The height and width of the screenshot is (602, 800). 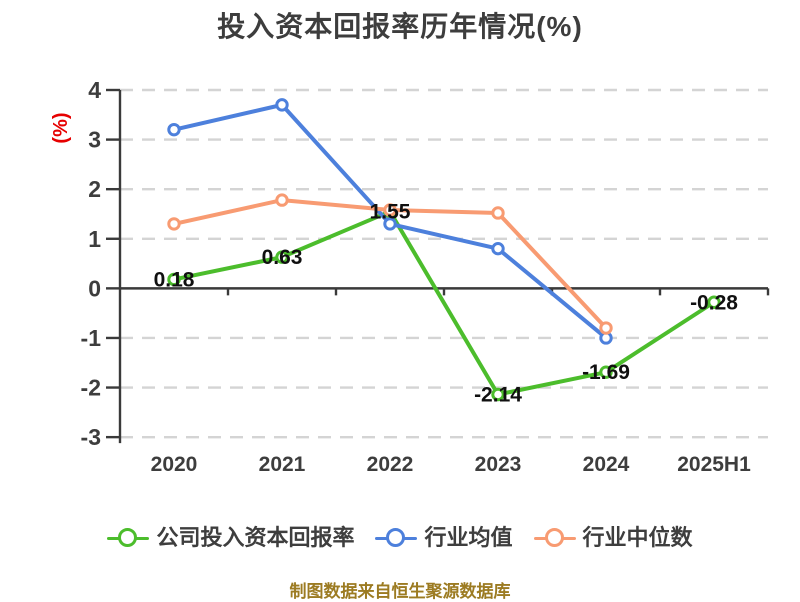 What do you see at coordinates (91, 388) in the screenshot?
I see `y-tick-label: -2` at bounding box center [91, 388].